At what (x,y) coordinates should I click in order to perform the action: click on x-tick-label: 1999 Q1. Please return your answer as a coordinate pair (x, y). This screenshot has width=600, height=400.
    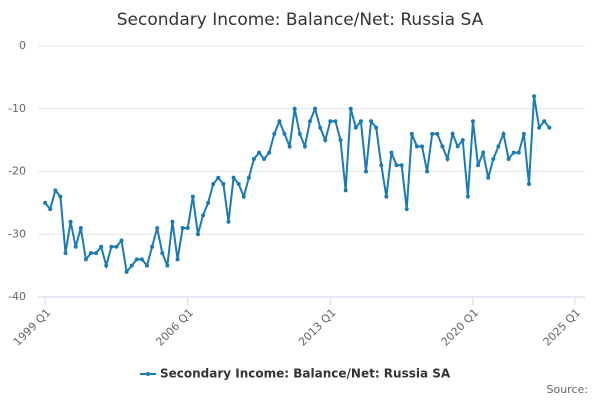
    Looking at the image, I should click on (32, 327).